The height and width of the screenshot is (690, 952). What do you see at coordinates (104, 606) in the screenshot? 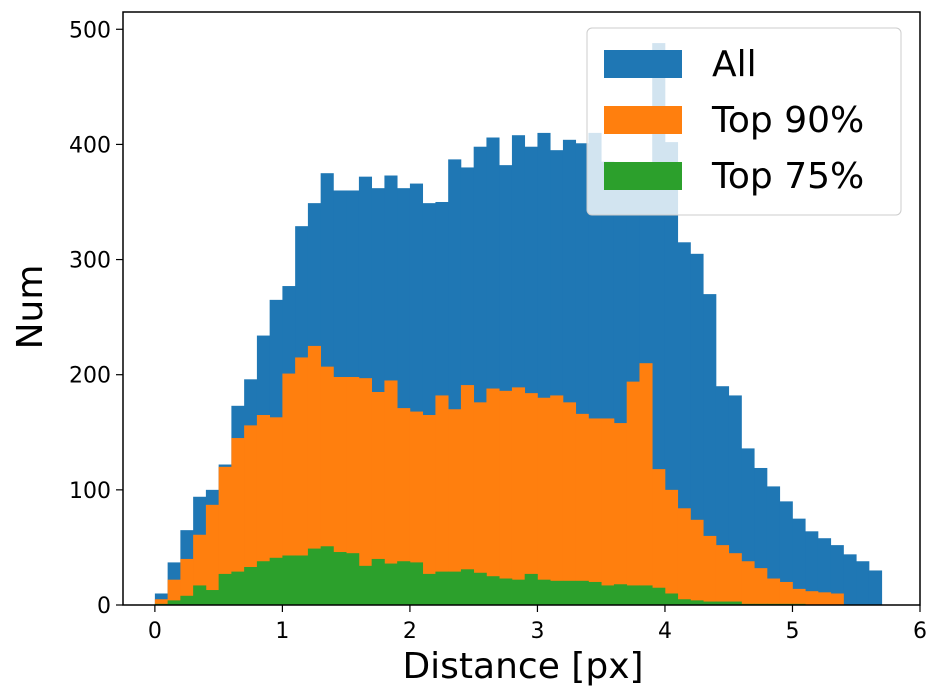
I see `y-tick-label-0: 0` at bounding box center [104, 606].